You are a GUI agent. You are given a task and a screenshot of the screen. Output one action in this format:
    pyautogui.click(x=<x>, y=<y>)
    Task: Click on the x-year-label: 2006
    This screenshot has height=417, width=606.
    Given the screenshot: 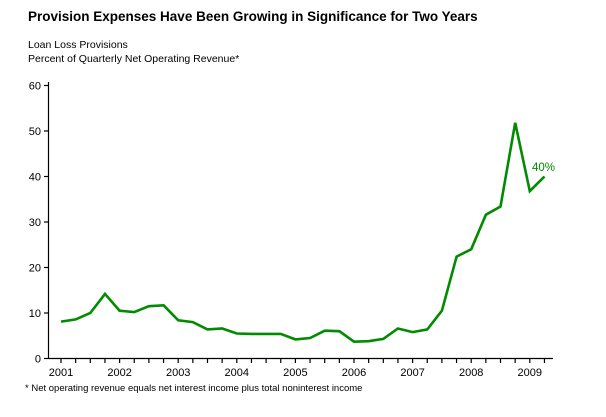 What is the action you would take?
    pyautogui.click(x=354, y=373)
    